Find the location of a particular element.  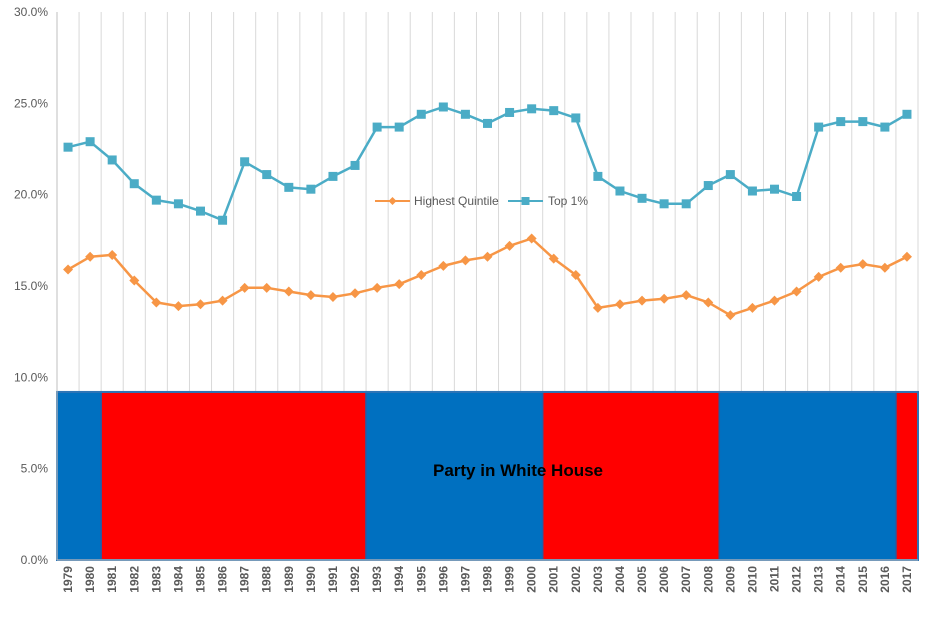

y-tick-label: 20.0% is located at coordinates (31, 195).